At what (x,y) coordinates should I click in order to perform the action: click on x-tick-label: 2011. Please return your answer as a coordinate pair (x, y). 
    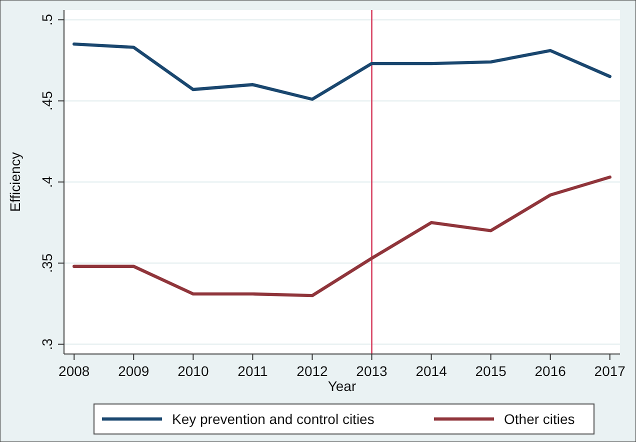
    Looking at the image, I should click on (253, 371).